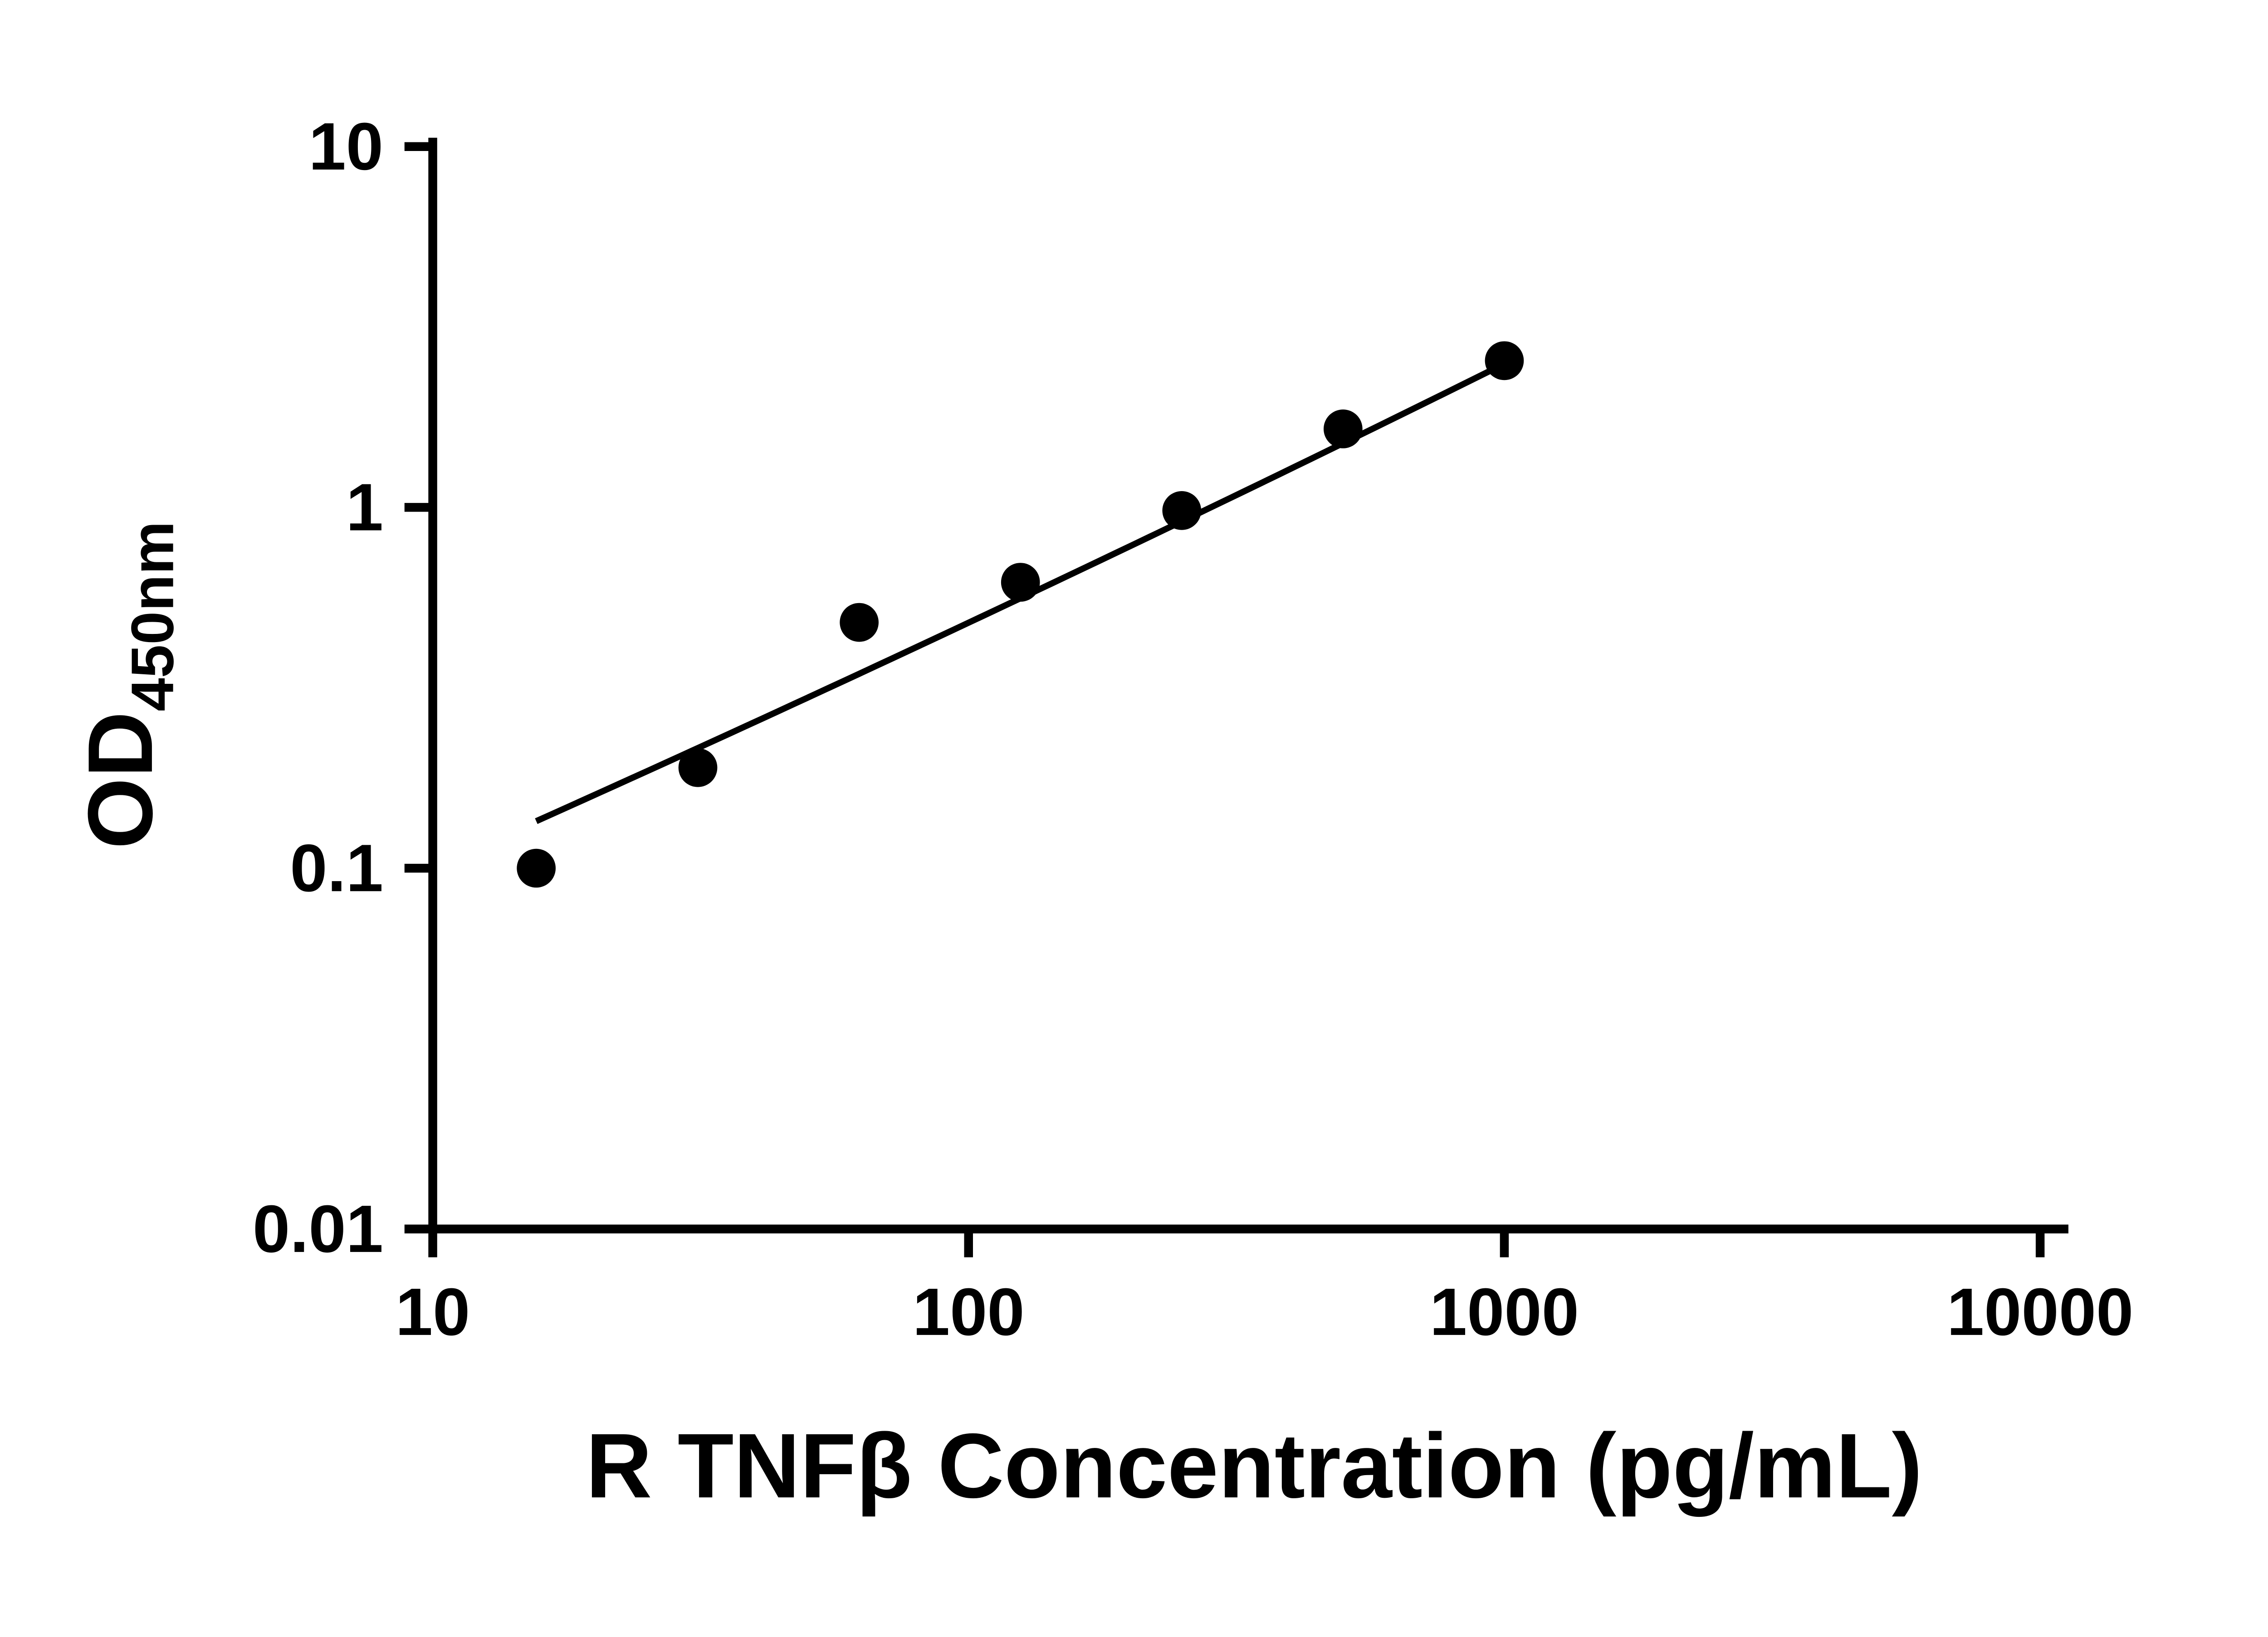  Describe the element at coordinates (2040, 1312) in the screenshot. I see `x-tick-label: 10000` at that location.